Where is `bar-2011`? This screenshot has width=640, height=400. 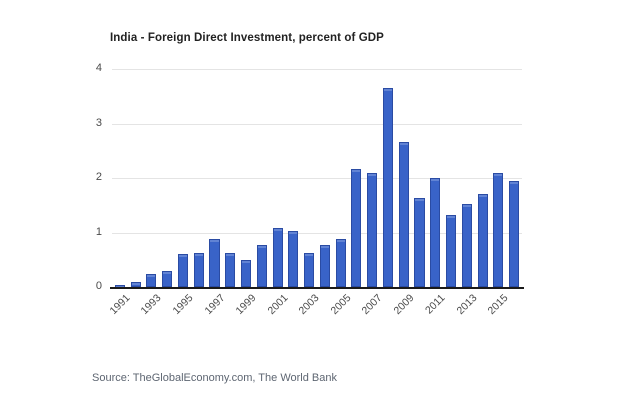
bar-2011 is located at coordinates (435, 232).